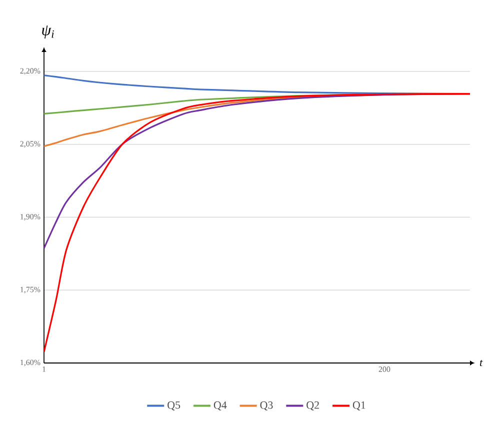 The height and width of the screenshot is (432, 486). I want to click on legend-label: Q3, so click(266, 405).